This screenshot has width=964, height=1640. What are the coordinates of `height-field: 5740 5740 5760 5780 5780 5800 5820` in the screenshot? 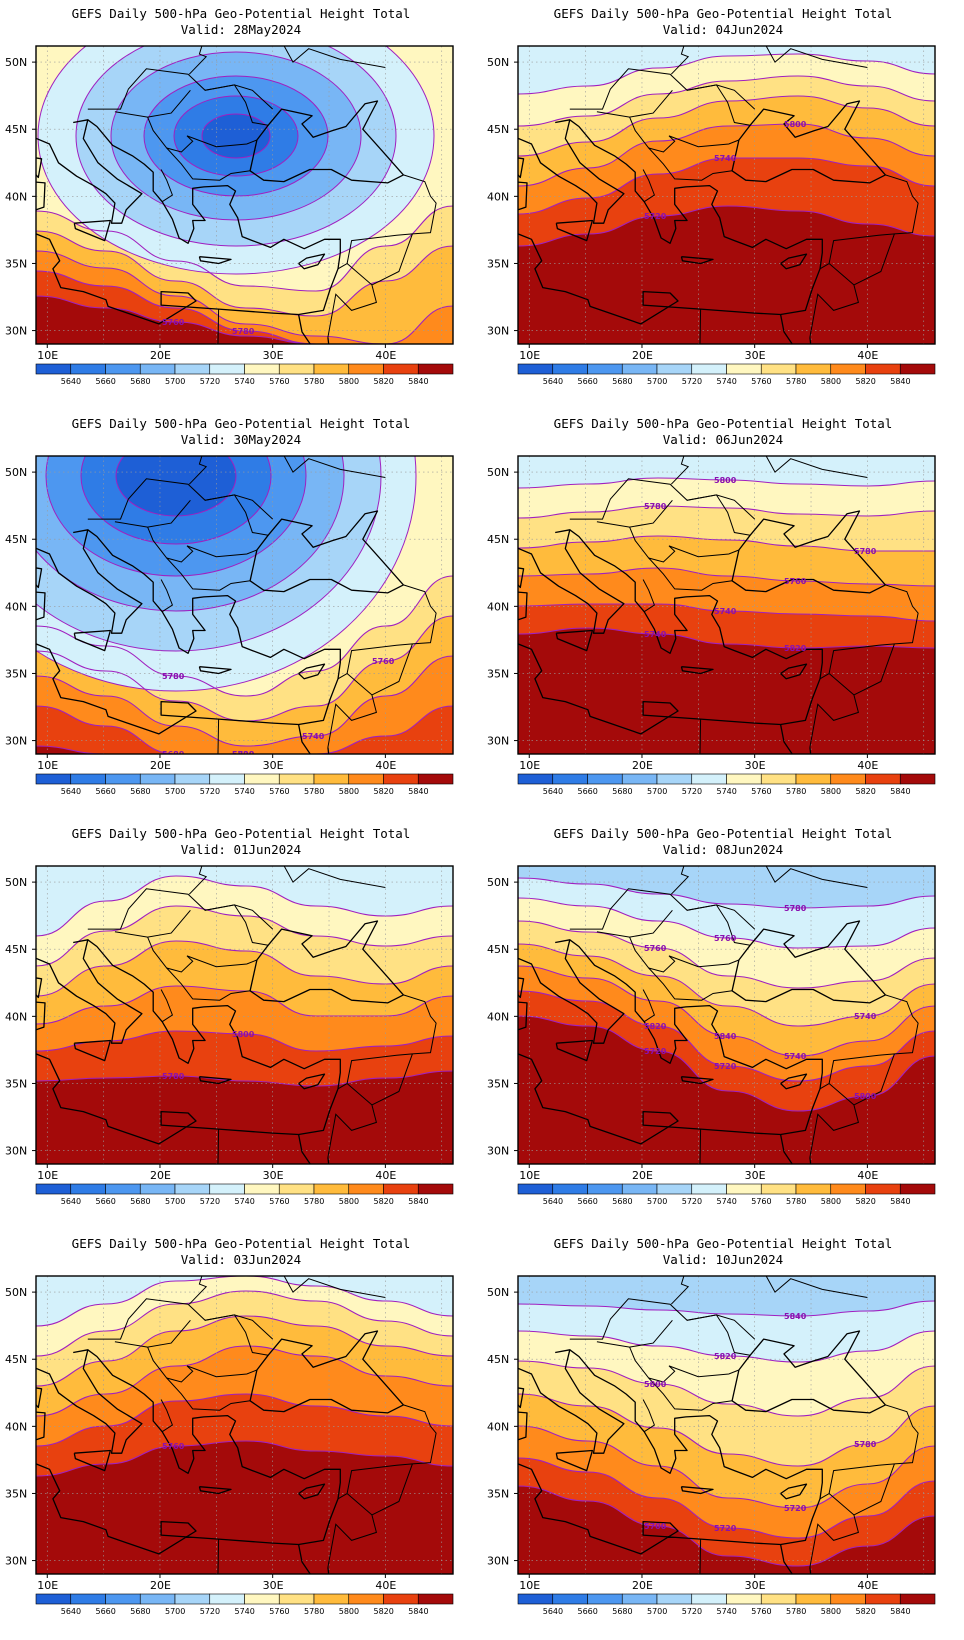 It's located at (726, 605).